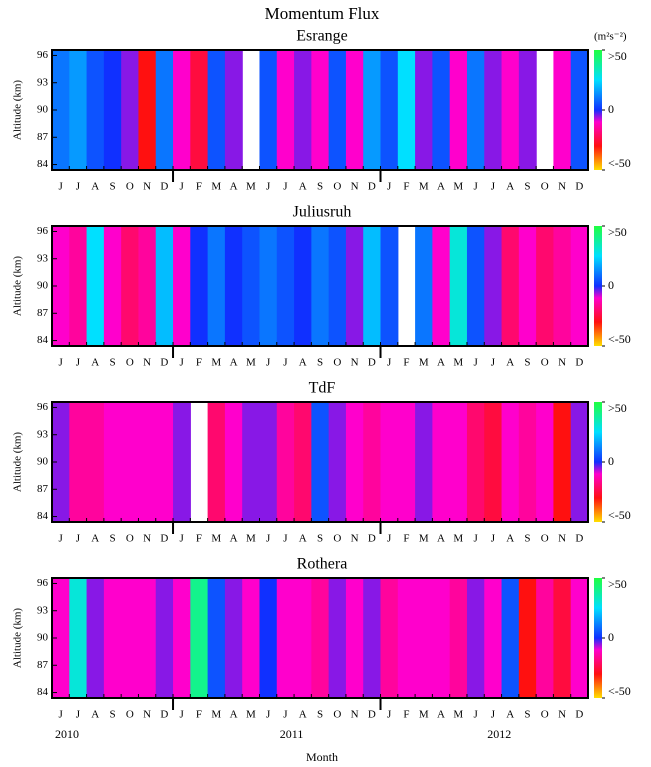 This screenshot has width=651, height=767. What do you see at coordinates (619, 163) in the screenshot?
I see `colorbar-tick-label: <-50` at bounding box center [619, 163].